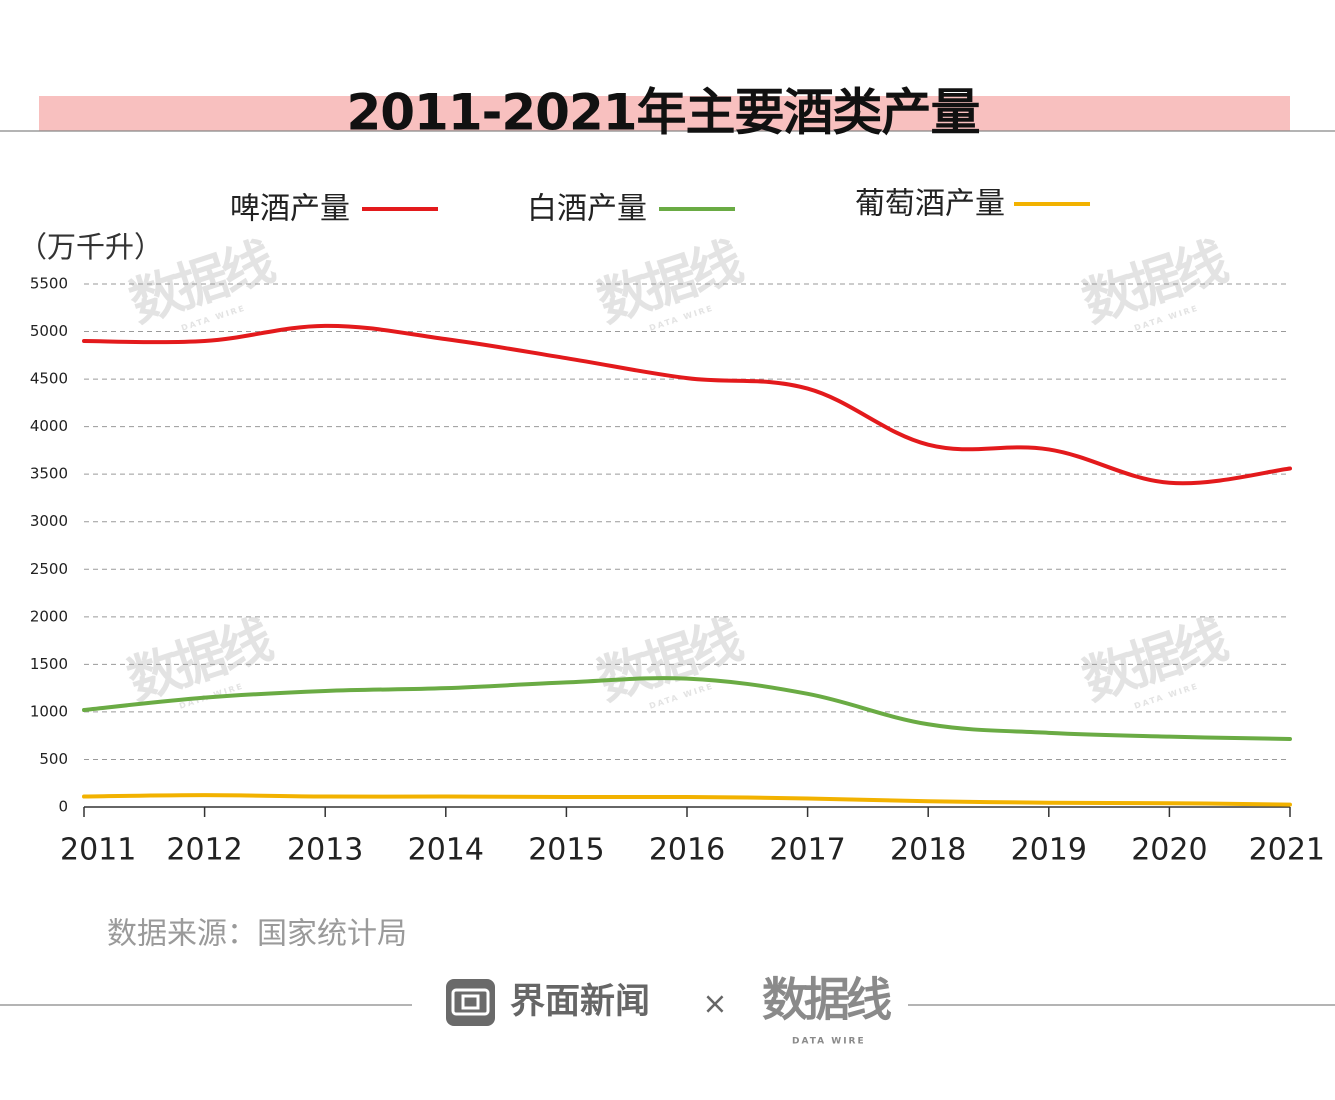 The image size is (1335, 1100). I want to click on legend-item-beer: 啤酒产量, so click(334, 209).